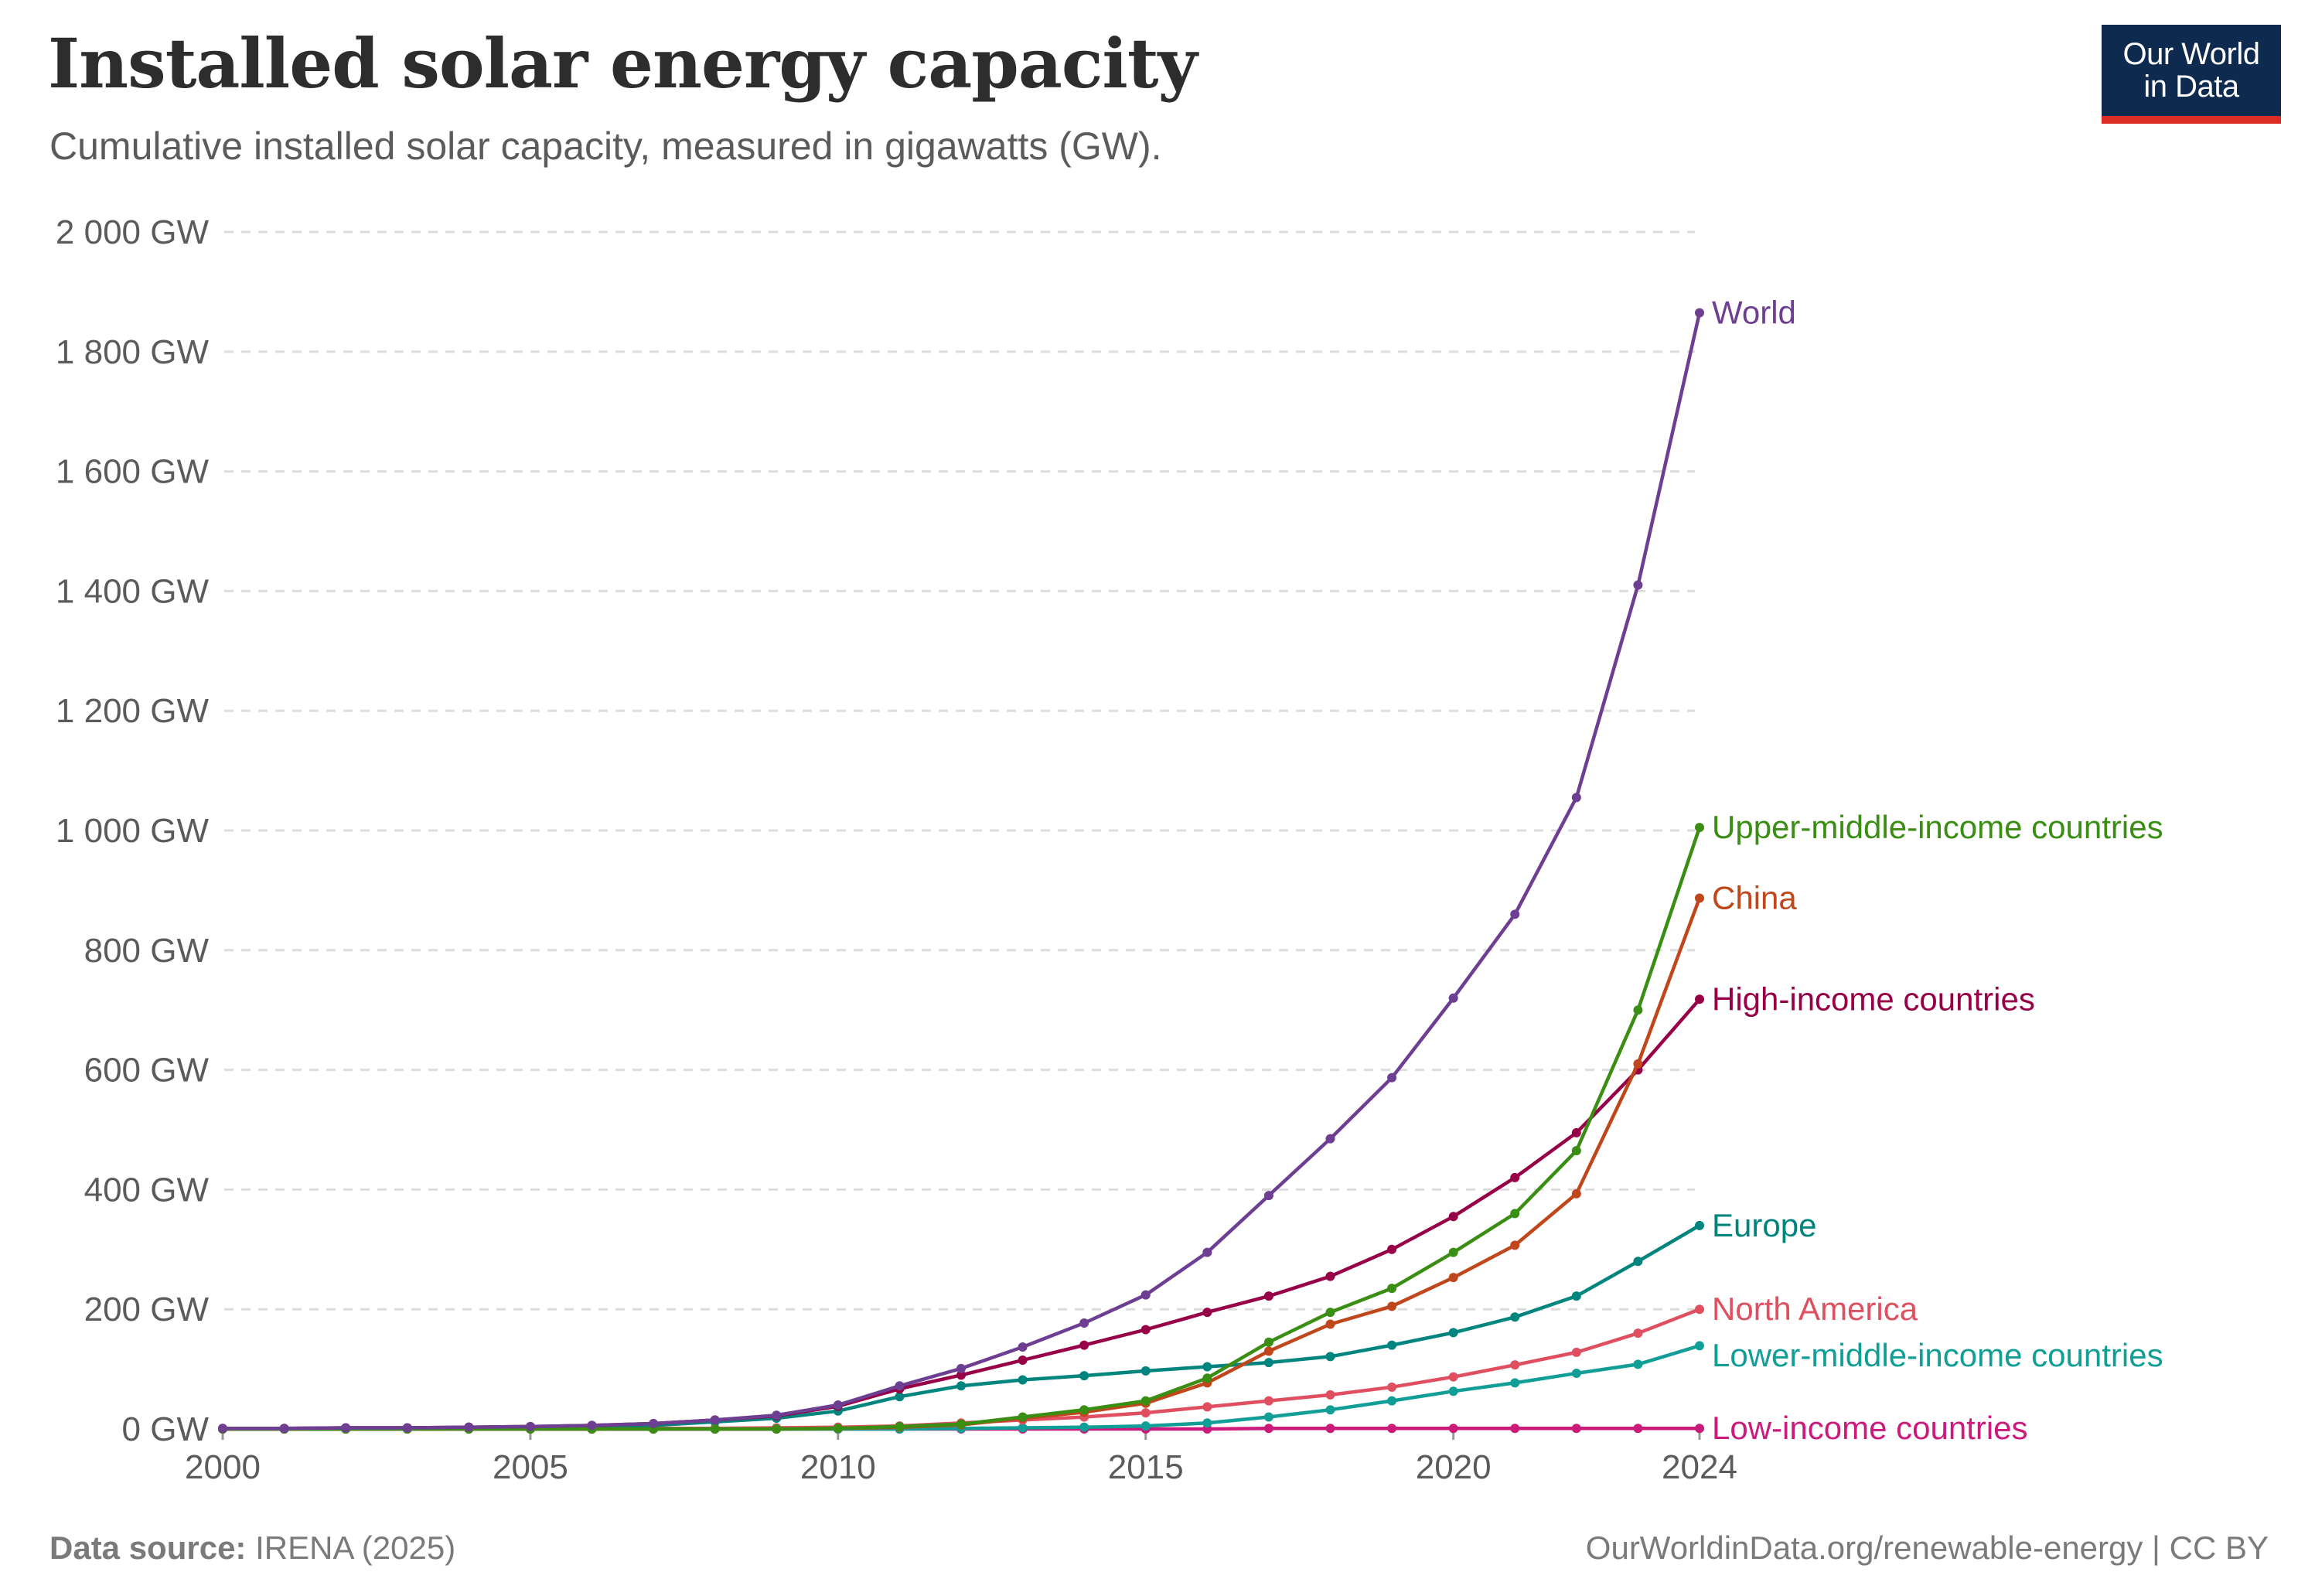 This screenshot has width=2315, height=1596. I want to click on series-label: China, so click(1754, 897).